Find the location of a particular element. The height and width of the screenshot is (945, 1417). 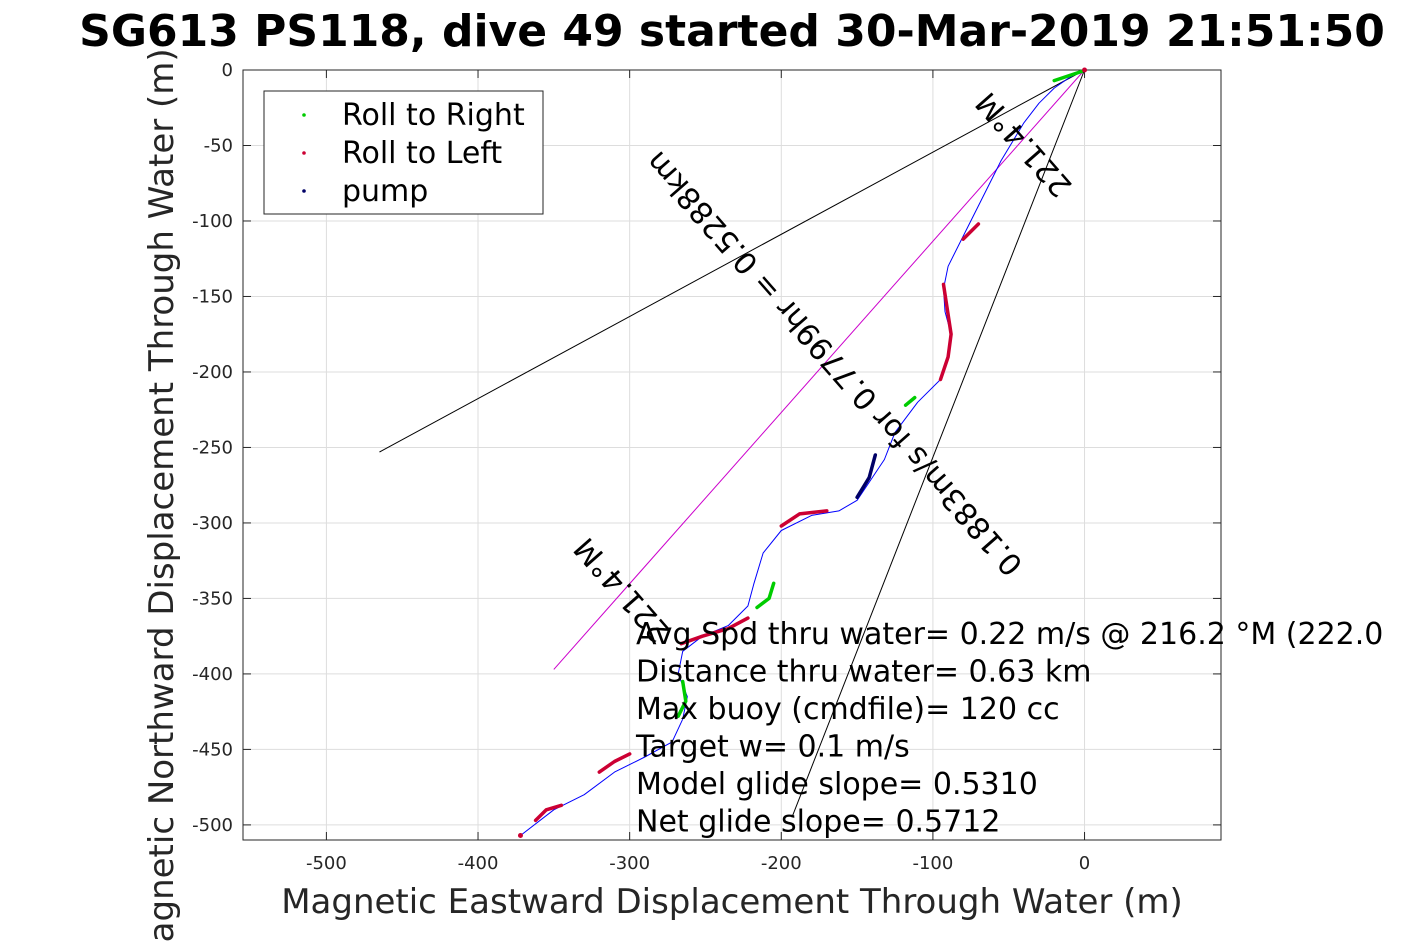

legend-label-roll-left: Roll to Left is located at coordinates (422, 153).